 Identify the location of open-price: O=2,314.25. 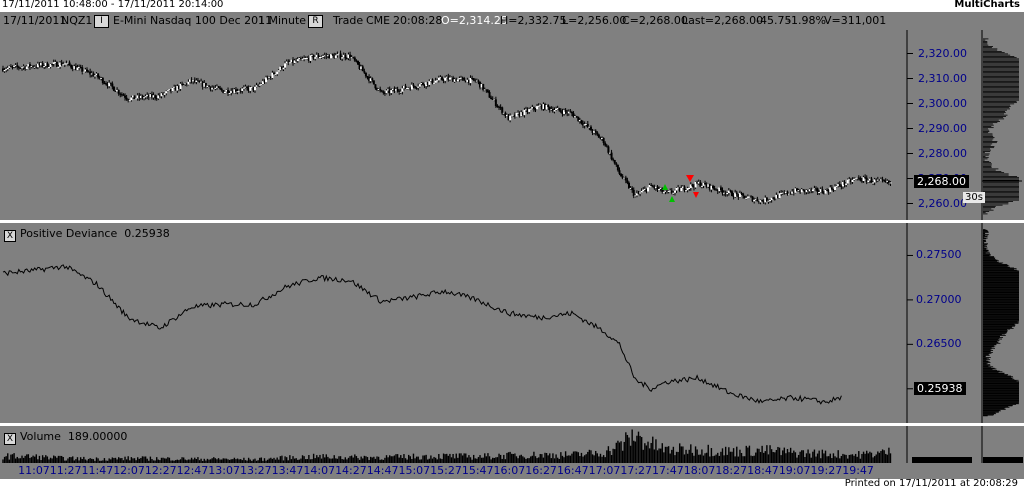
(474, 20).